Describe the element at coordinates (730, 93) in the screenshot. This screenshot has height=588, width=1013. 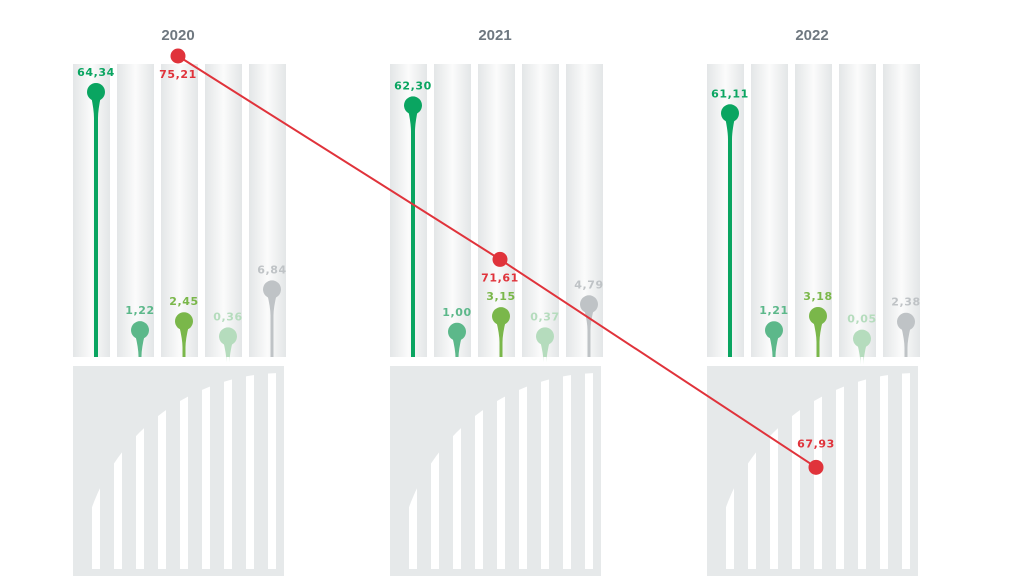
I see `value-label: 61,11` at that location.